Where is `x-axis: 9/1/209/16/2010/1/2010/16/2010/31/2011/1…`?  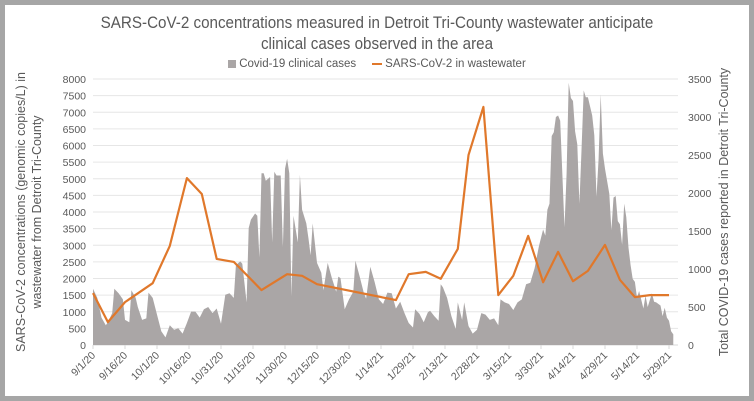
x-axis: 9/1/209/16/2010/1/2010/16/2010/31/2011/1… is located at coordinates (371, 366).